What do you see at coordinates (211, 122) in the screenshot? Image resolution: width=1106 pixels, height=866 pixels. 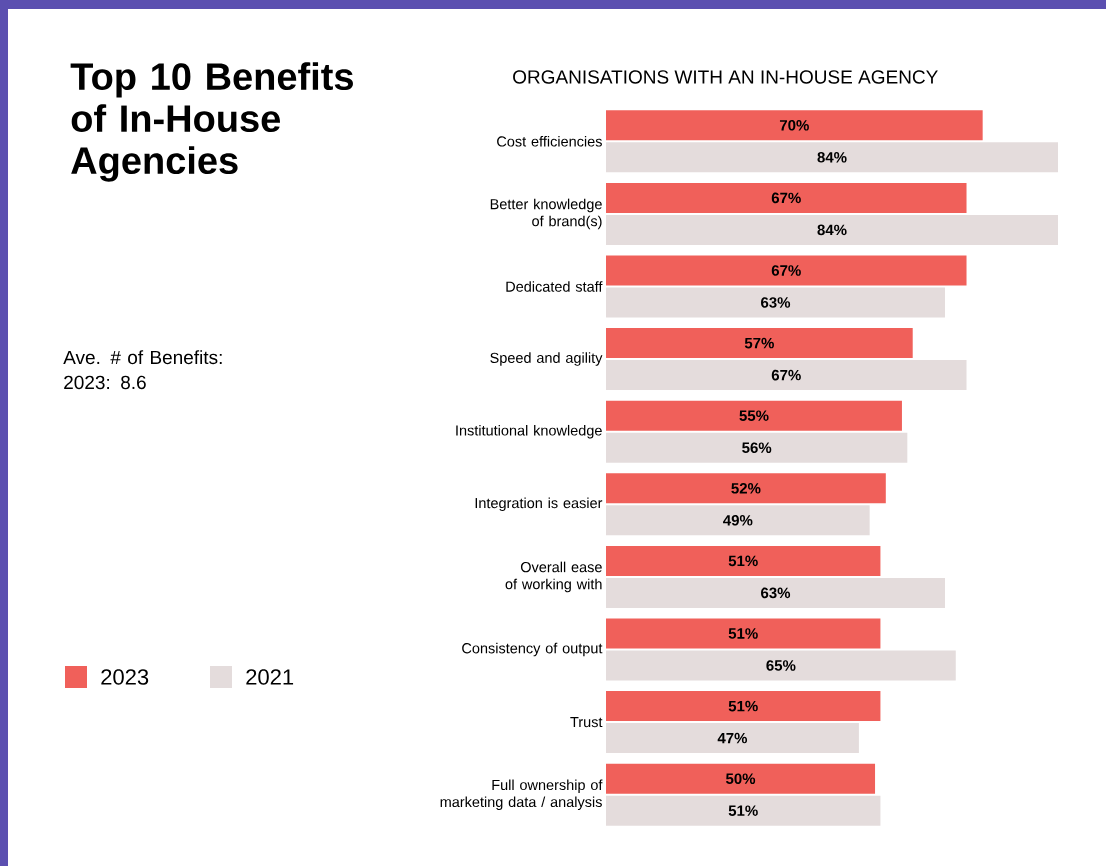 I see `text: Top 10 Benefits of In-House Agencies` at bounding box center [211, 122].